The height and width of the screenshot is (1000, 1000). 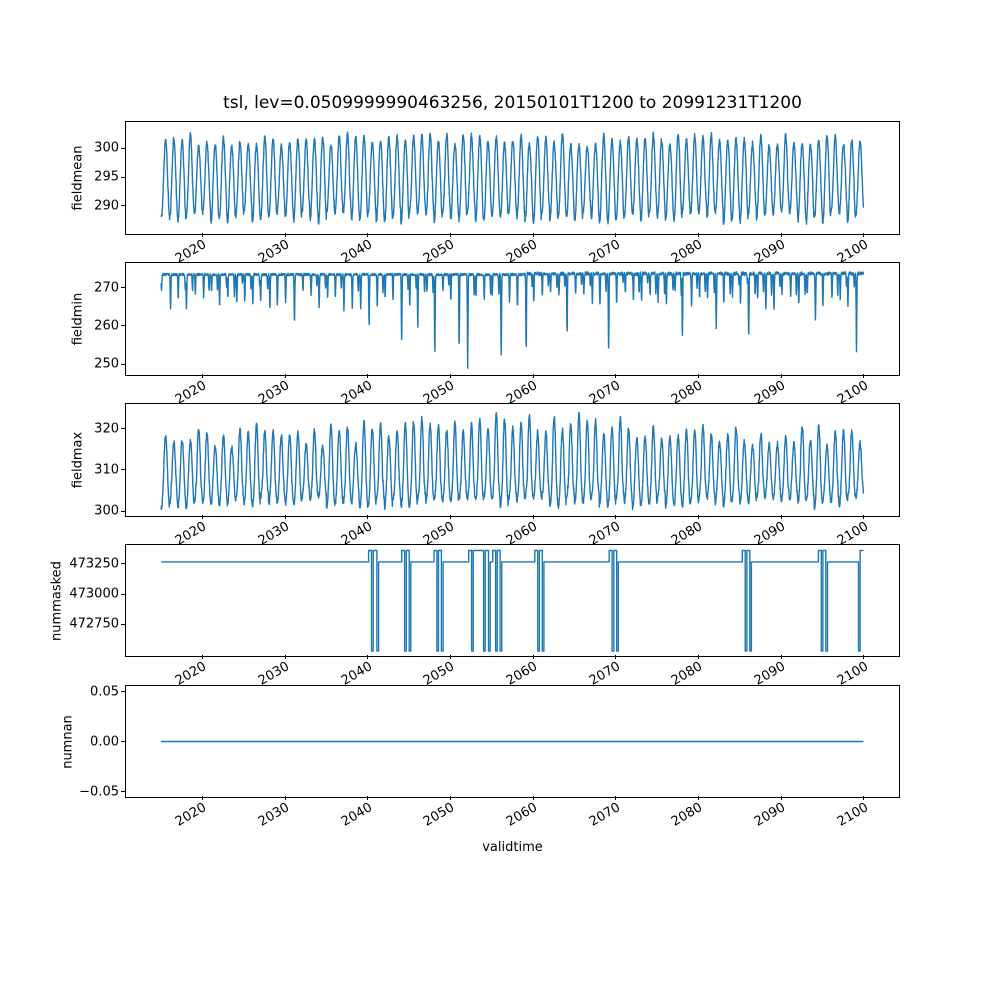 What do you see at coordinates (106, 206) in the screenshot?
I see `y-tick-label: 290` at bounding box center [106, 206].